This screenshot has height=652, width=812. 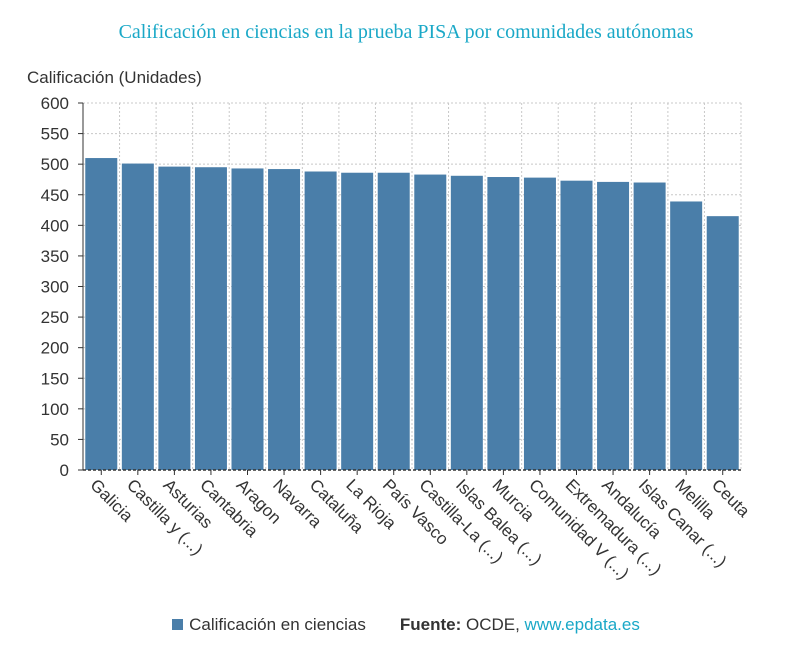 What do you see at coordinates (55, 378) in the screenshot?
I see `y-tick-label: 150` at bounding box center [55, 378].